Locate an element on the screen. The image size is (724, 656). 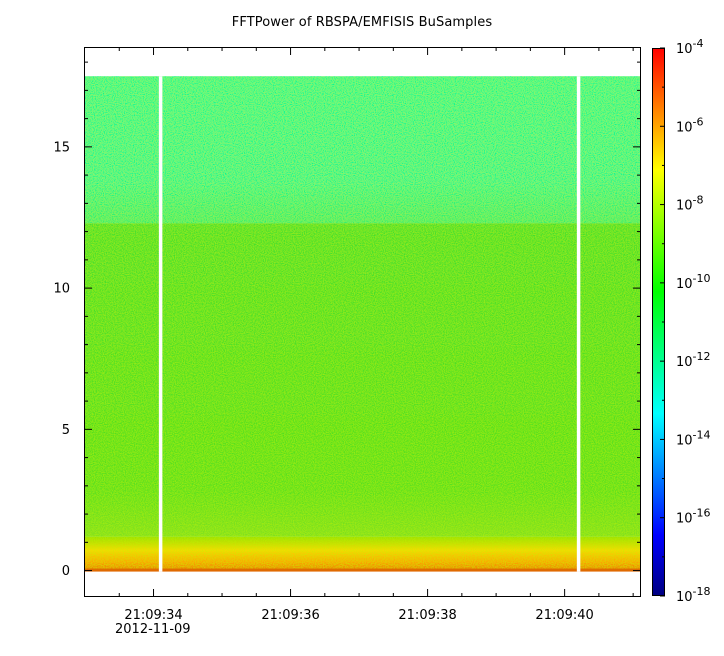
x-date-label: 2012-11-09 is located at coordinates (153, 629).